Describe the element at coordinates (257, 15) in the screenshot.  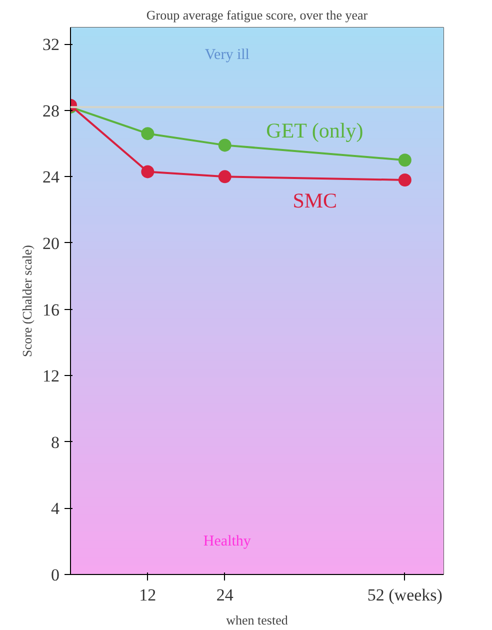
I see `chart-title: Group average fatigue score, over the year` at that location.